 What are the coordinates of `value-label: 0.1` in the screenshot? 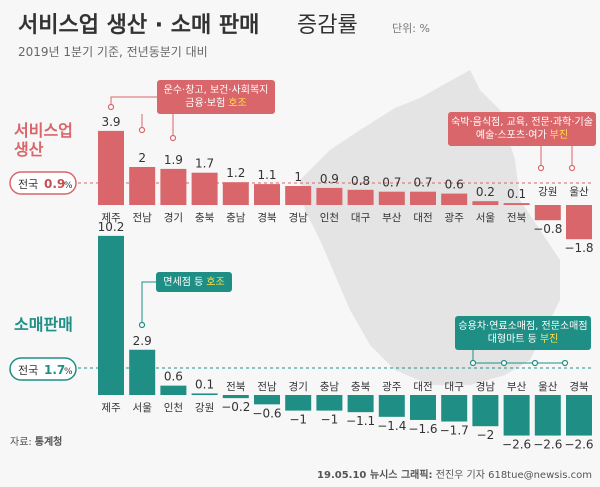 It's located at (204, 384).